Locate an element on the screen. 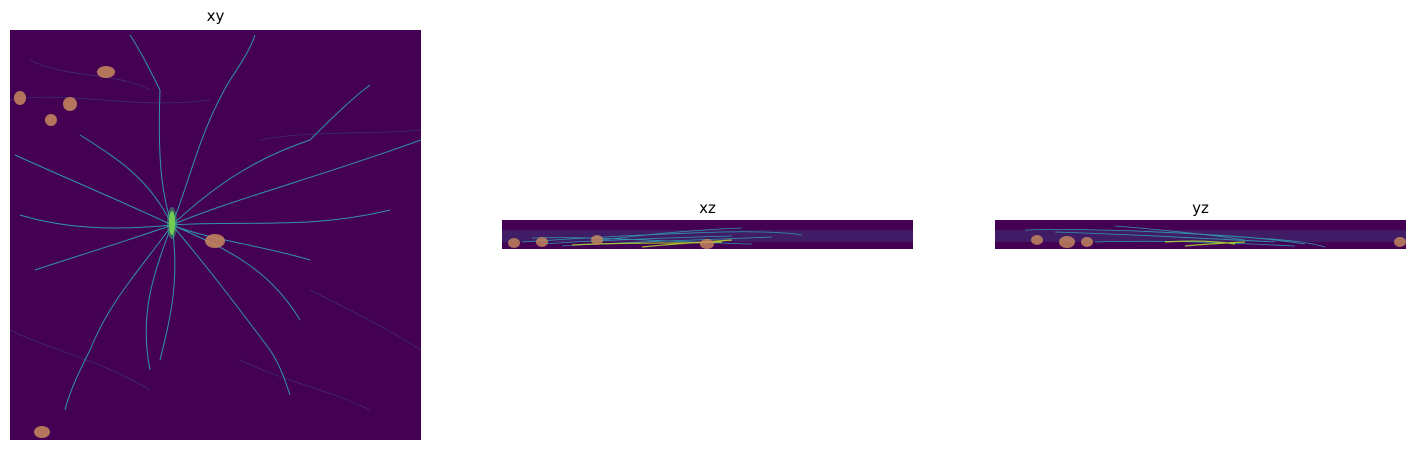  xz-projection-image is located at coordinates (707, 234).